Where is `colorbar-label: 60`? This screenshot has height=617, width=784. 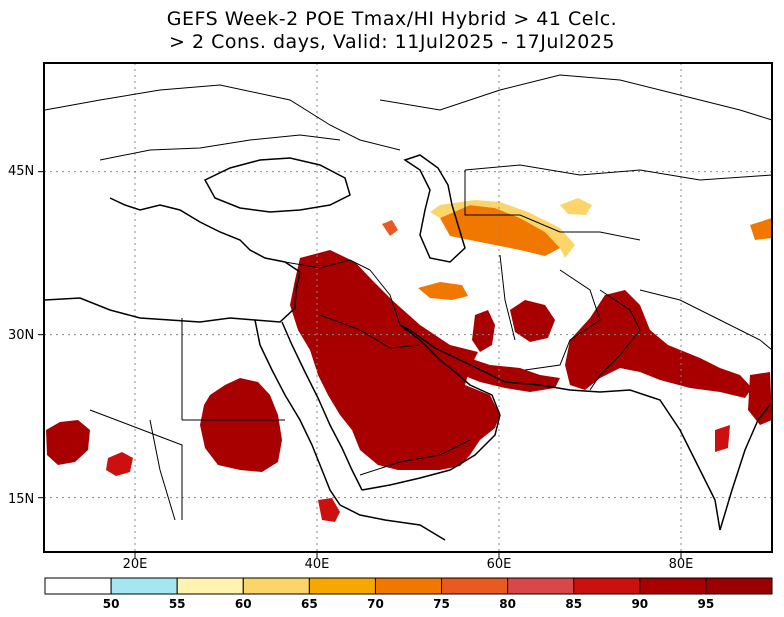 colorbar-label: 60 is located at coordinates (243, 604).